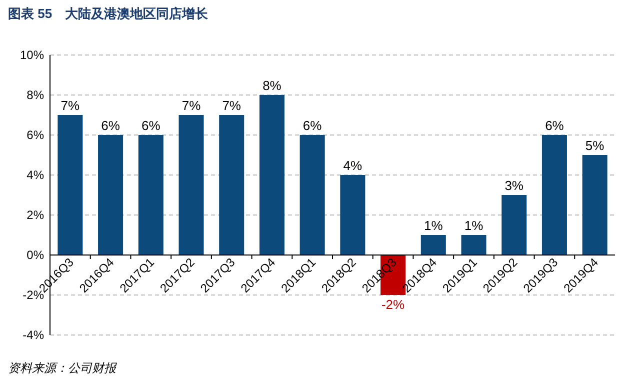  What do you see at coordinates (272, 85) in the screenshot?
I see `data-label: 8%` at bounding box center [272, 85].